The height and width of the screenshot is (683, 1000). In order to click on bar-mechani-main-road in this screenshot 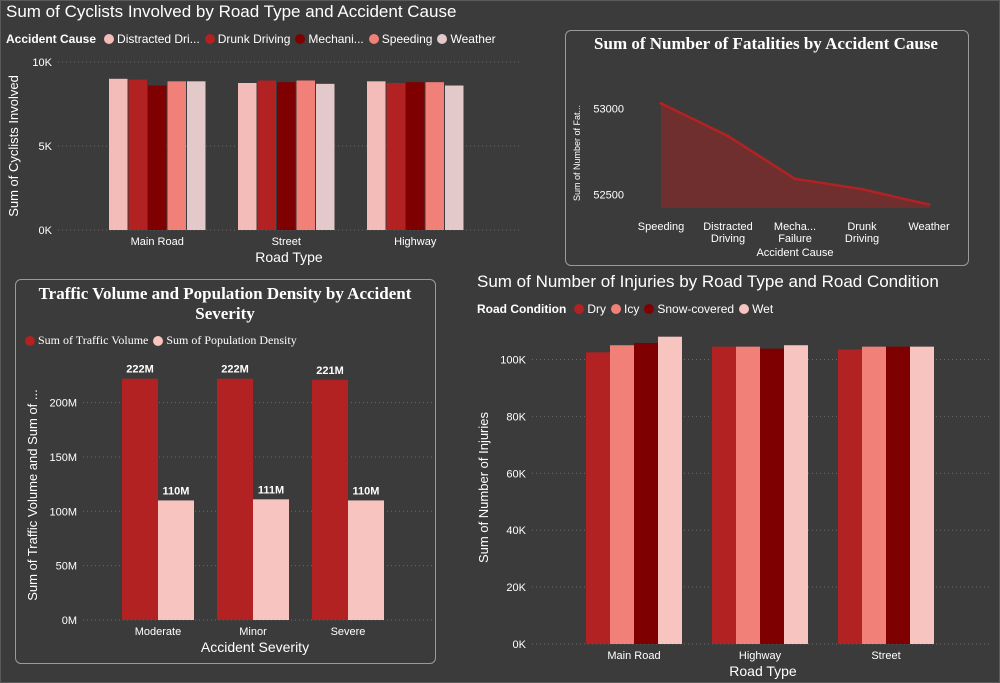, I will do `click(157, 157)`.